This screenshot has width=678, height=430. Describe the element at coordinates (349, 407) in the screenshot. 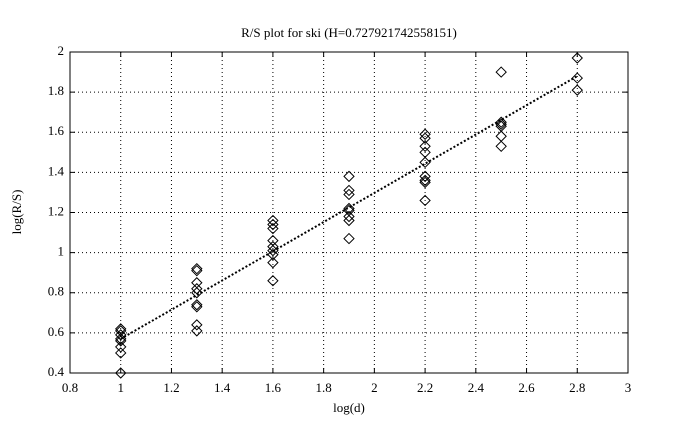

I see `x-axis-label: log(d)` at that location.